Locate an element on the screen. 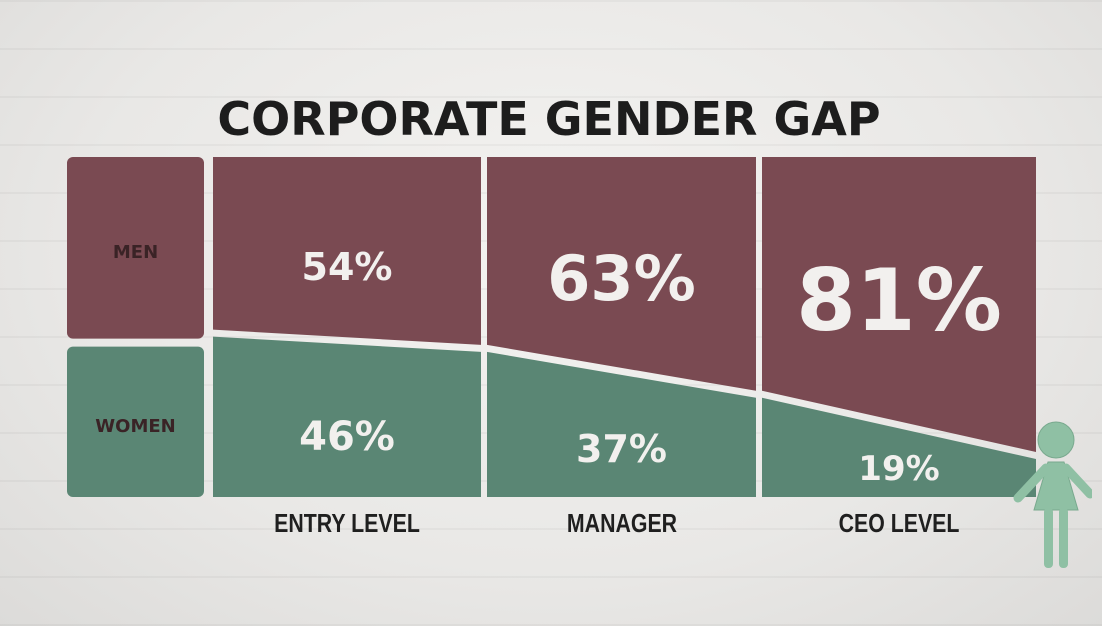  data-label-women-3: 19% is located at coordinates (898, 469).